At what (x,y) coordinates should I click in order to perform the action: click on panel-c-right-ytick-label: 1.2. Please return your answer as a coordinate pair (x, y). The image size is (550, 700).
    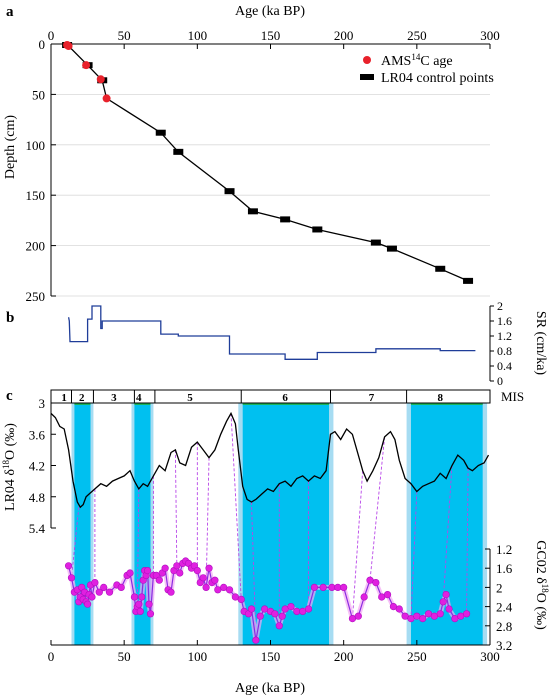
    Looking at the image, I should click on (504, 549).